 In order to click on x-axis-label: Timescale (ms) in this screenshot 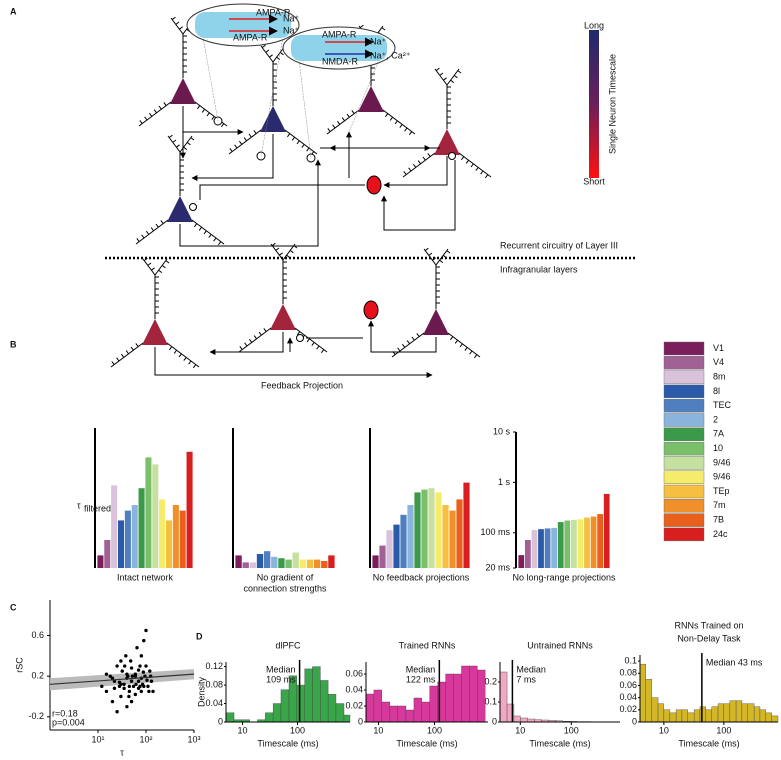, I will do `click(287, 743)`.